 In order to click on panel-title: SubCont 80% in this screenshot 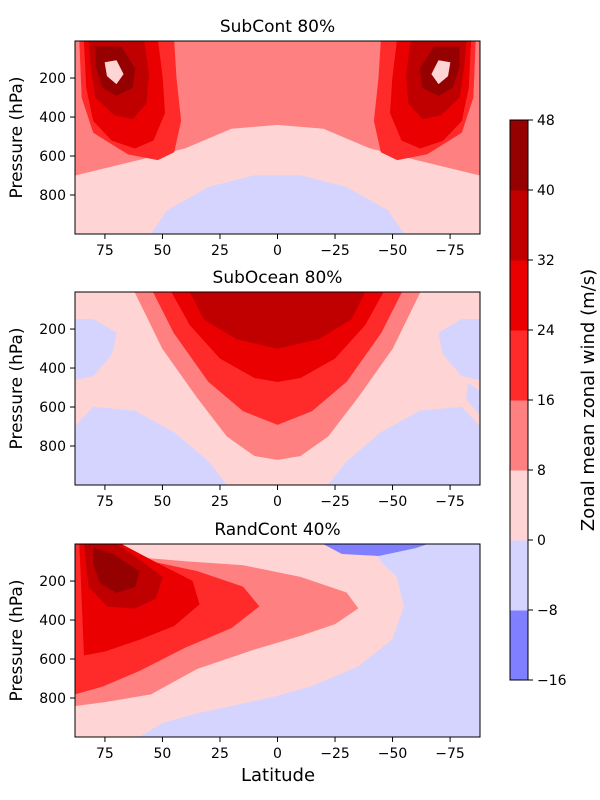, I will do `click(277, 27)`.